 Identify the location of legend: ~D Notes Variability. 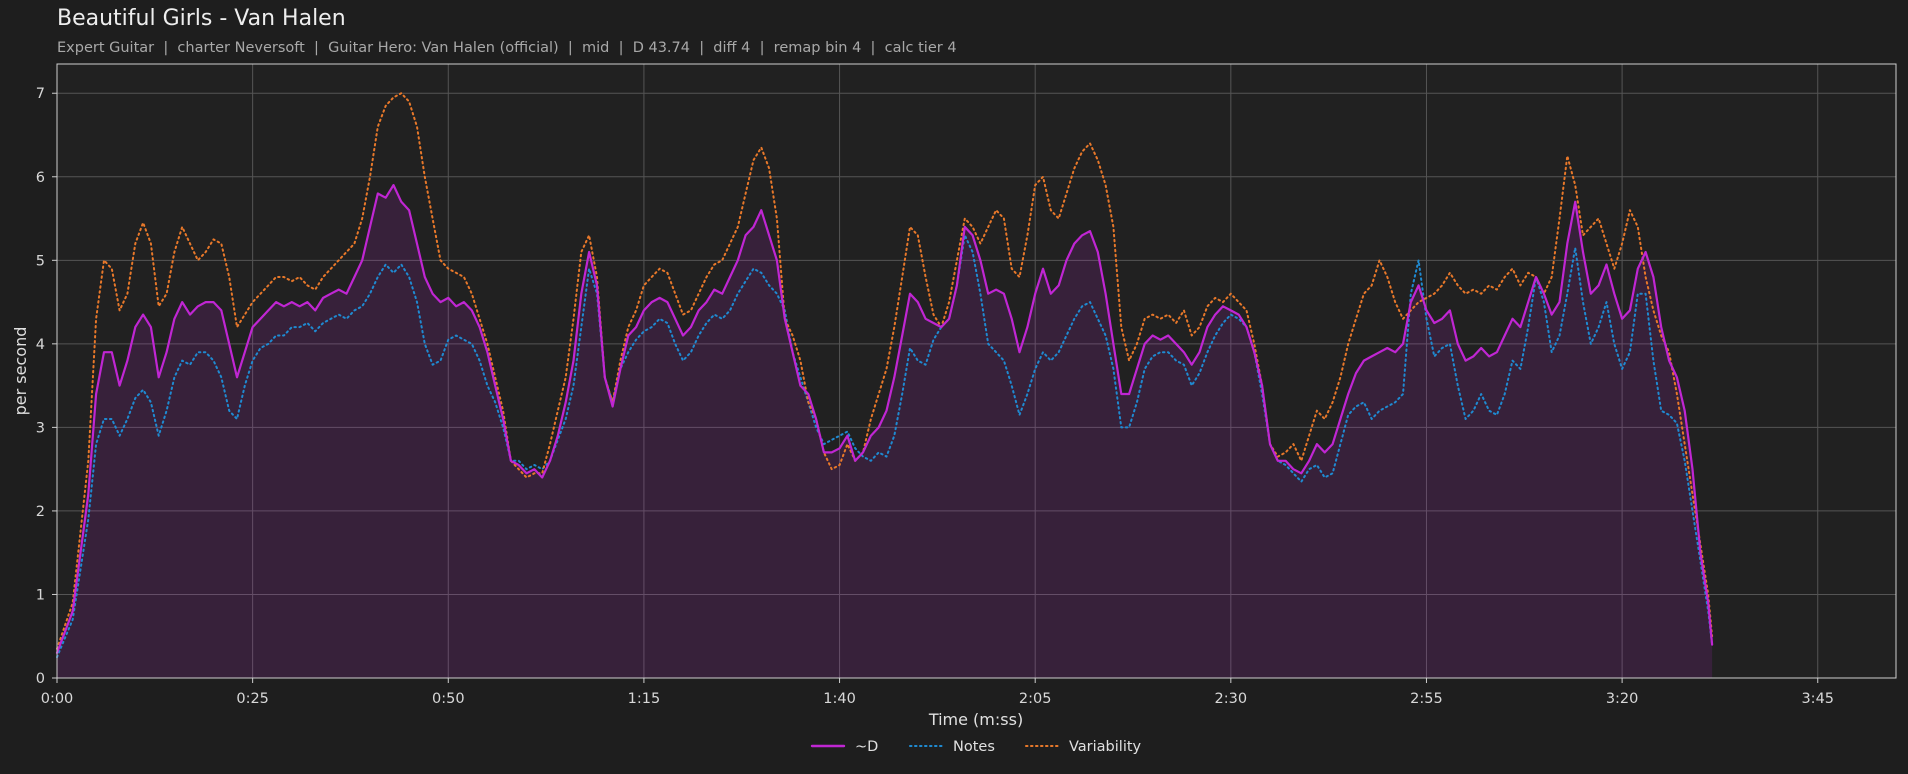
(976, 747).